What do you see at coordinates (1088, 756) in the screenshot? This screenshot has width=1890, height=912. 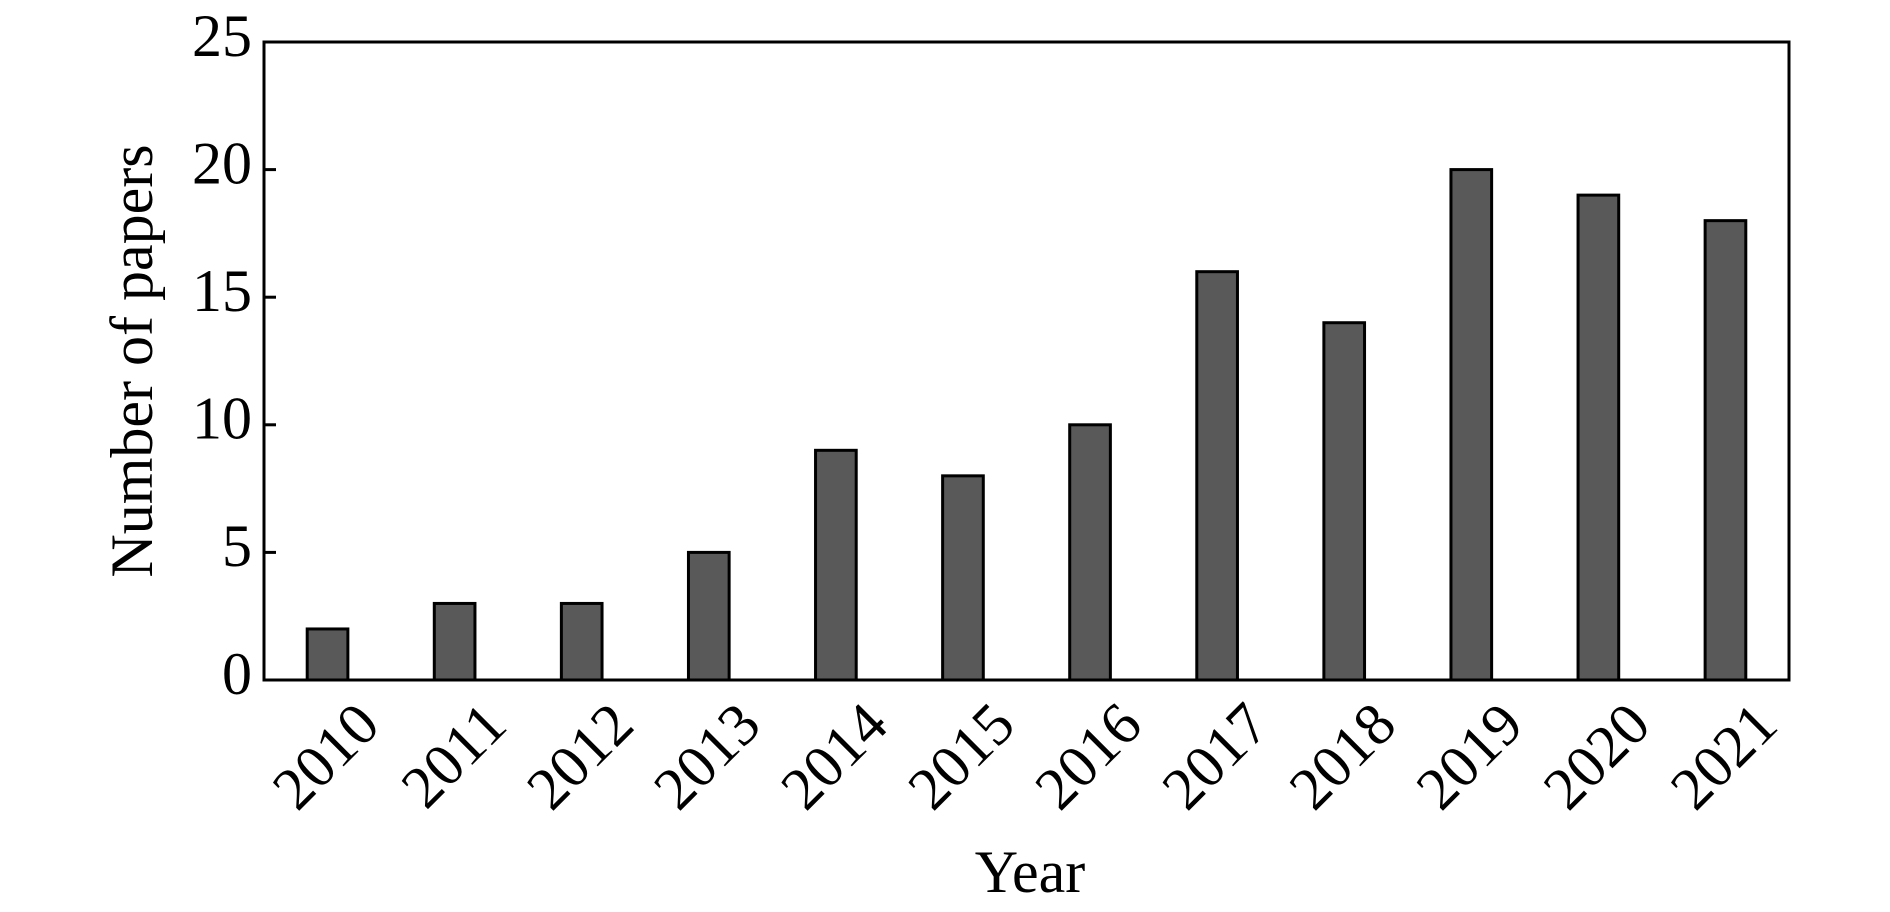 I see `x-tick-label: 2016` at bounding box center [1088, 756].